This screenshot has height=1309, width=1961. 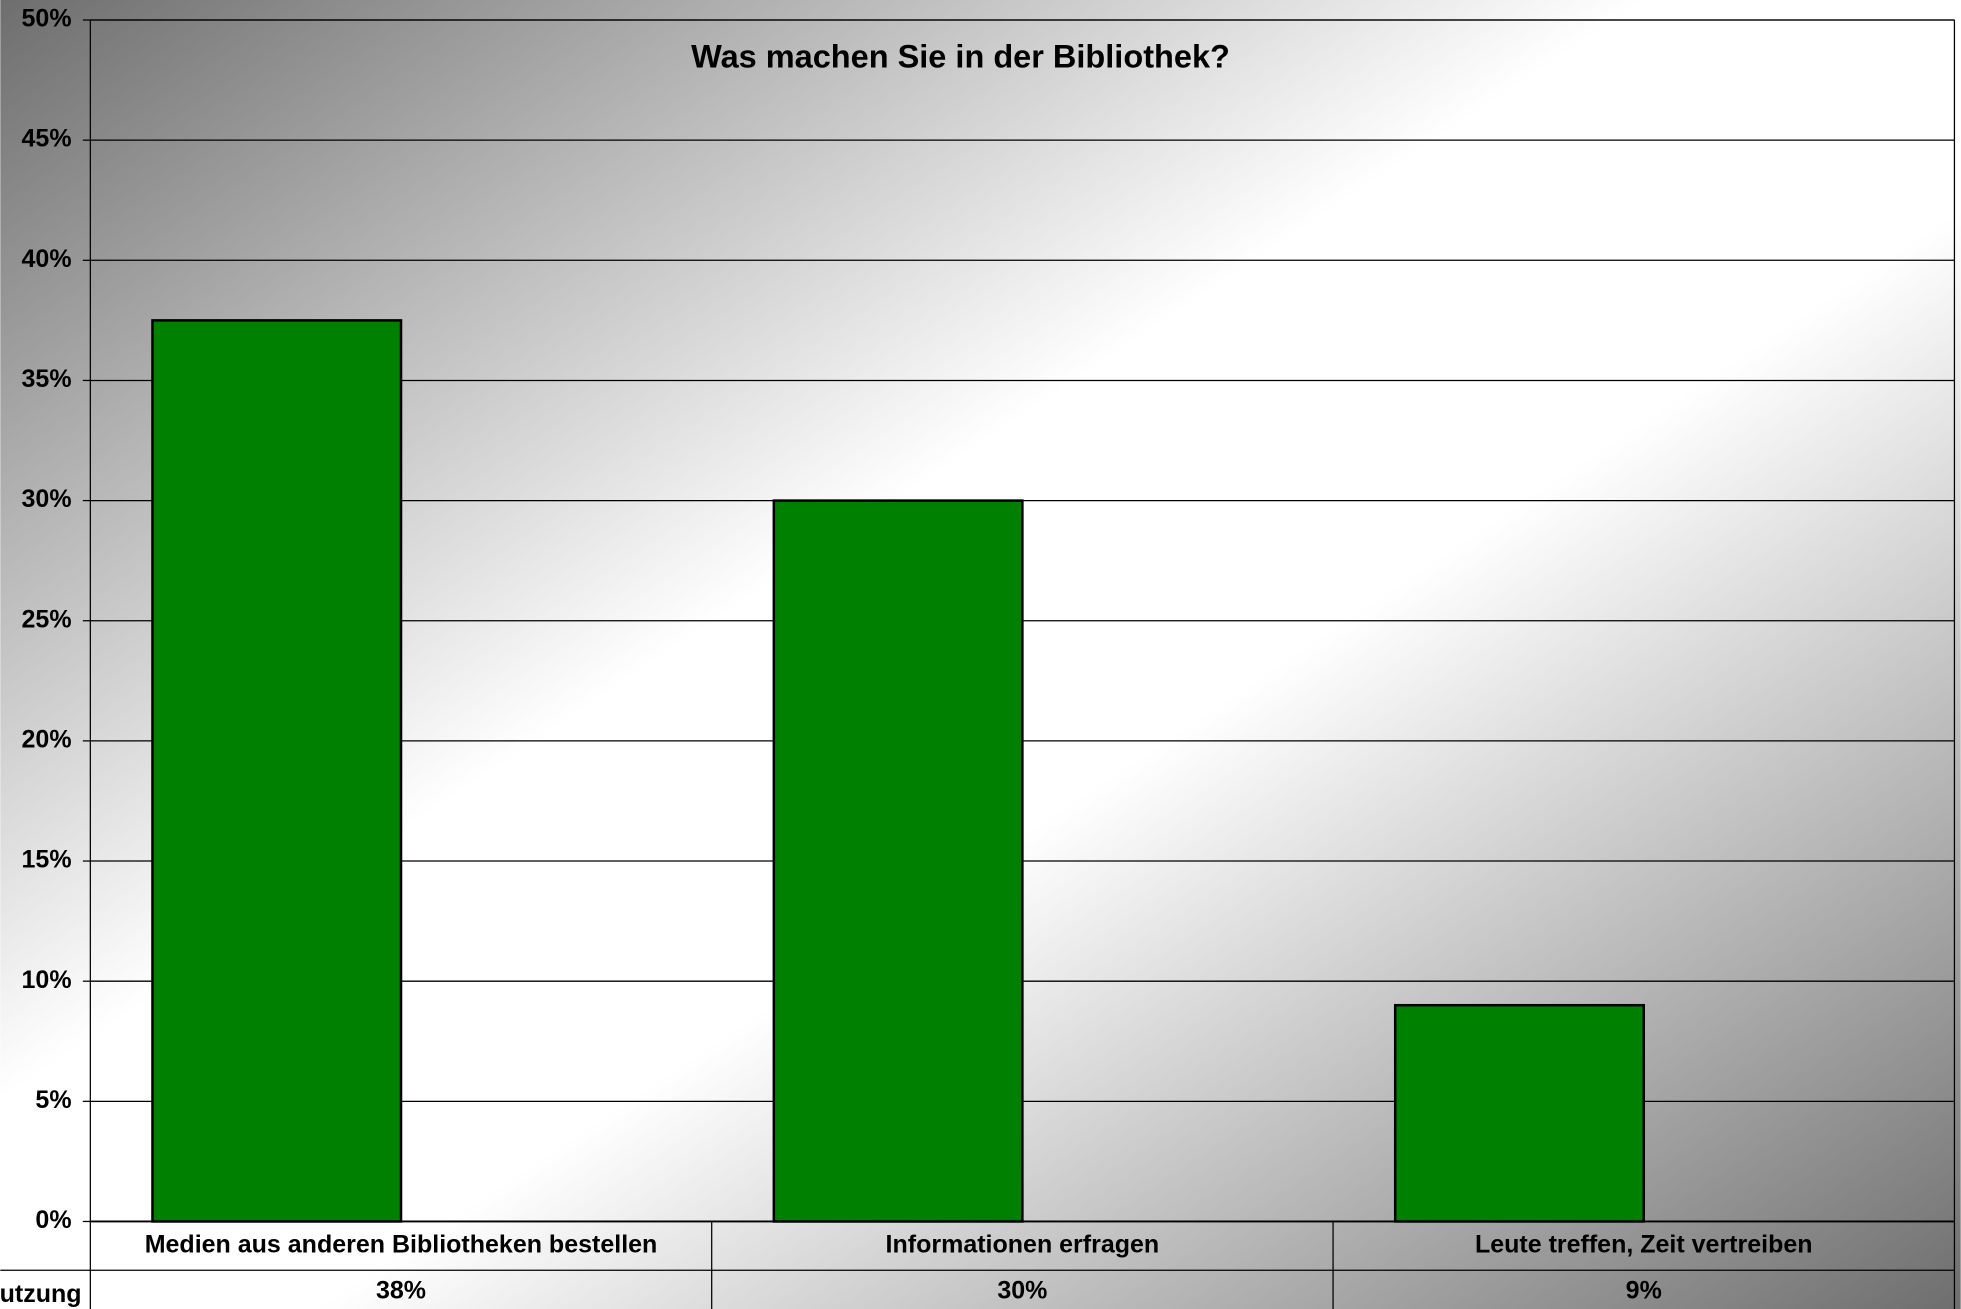 What do you see at coordinates (47, 379) in the screenshot?
I see `y-tick-label: 35%` at bounding box center [47, 379].